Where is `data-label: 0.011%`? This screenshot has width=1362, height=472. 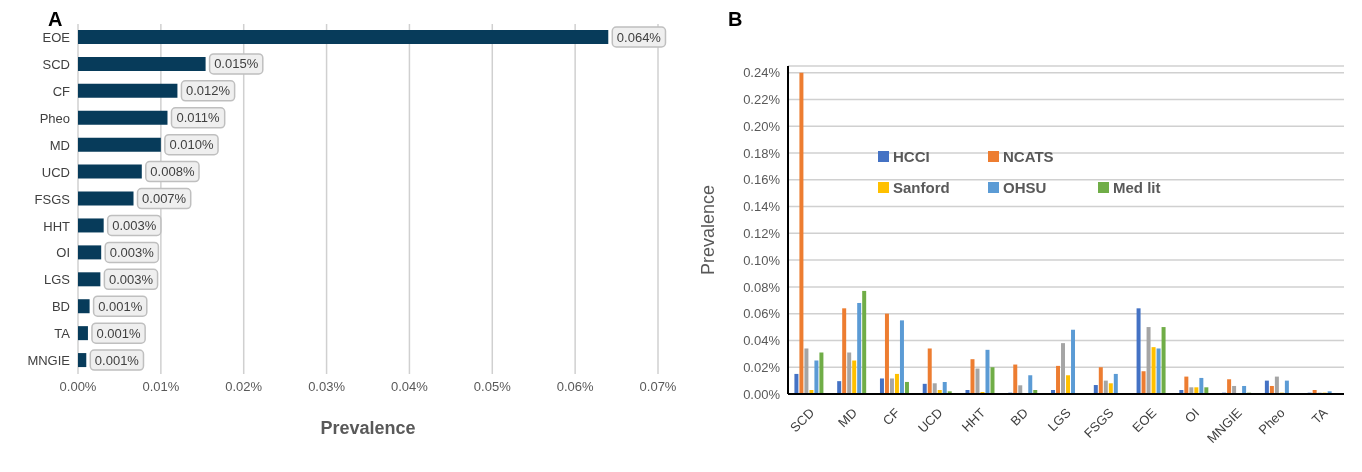 data-label: 0.011% is located at coordinates (198, 118).